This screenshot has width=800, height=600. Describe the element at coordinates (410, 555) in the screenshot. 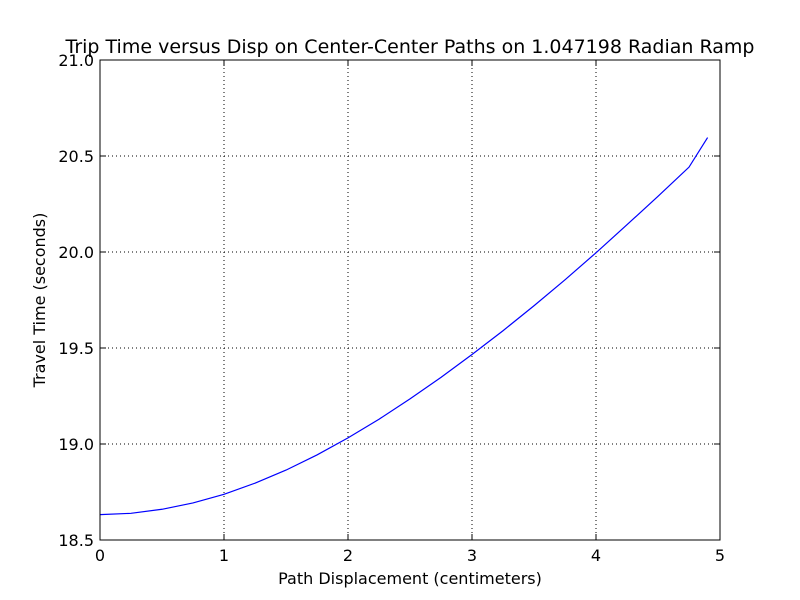

I see `x-tick-labels: 0 1 2 3 4 5` at that location.